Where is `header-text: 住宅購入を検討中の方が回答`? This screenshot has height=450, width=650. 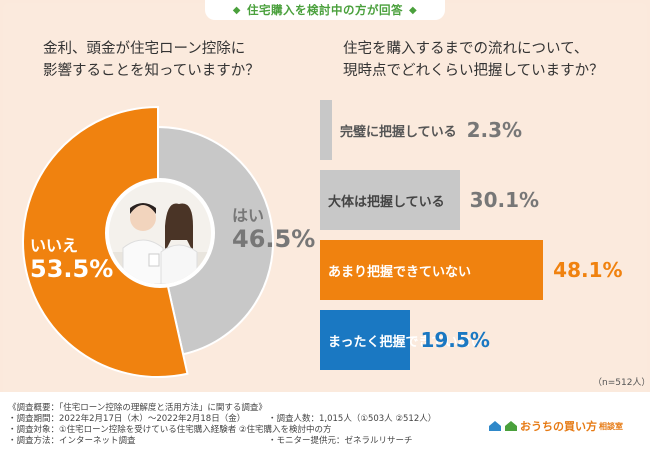
header-text: 住宅購入を検討中の方が回答 is located at coordinates (325, 10).